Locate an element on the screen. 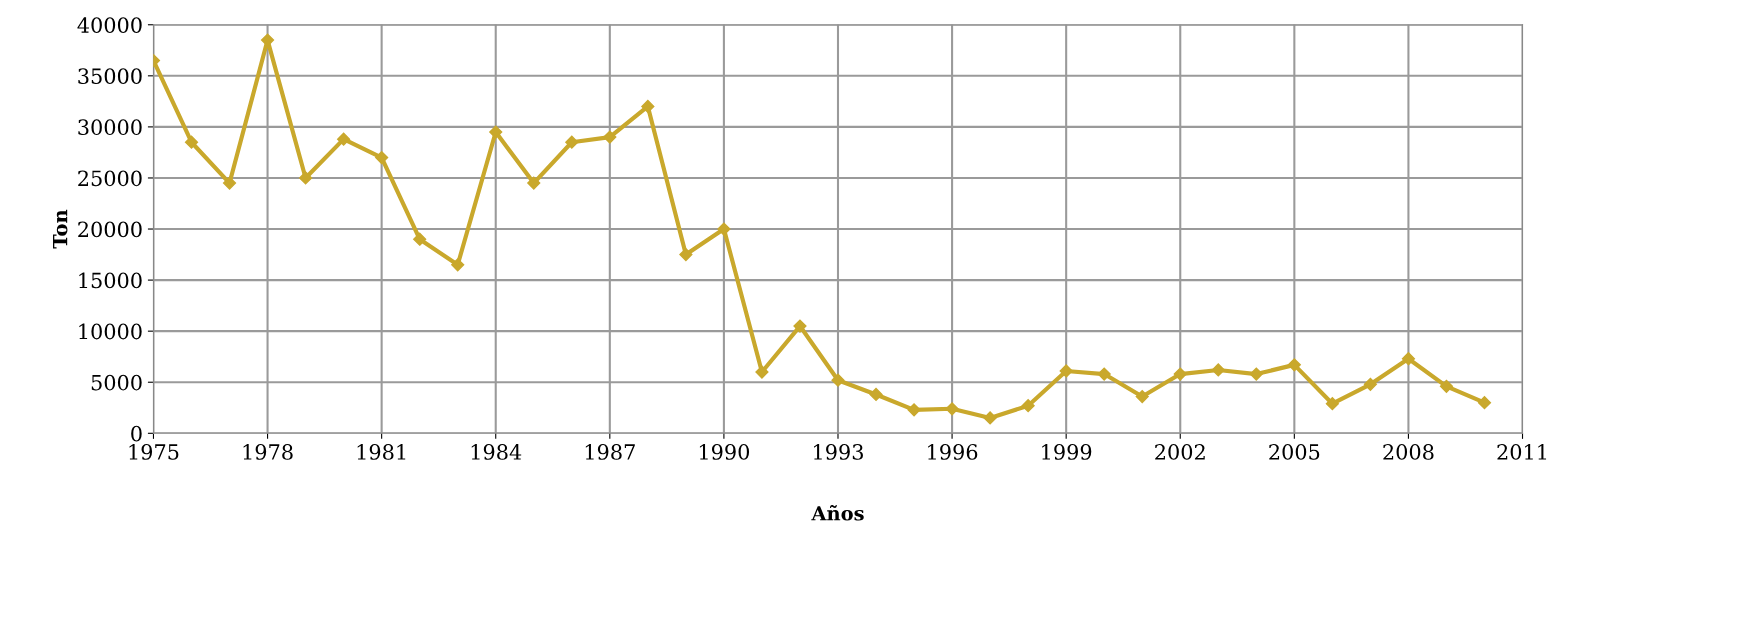  y-axis-title: Ton is located at coordinates (60, 229).